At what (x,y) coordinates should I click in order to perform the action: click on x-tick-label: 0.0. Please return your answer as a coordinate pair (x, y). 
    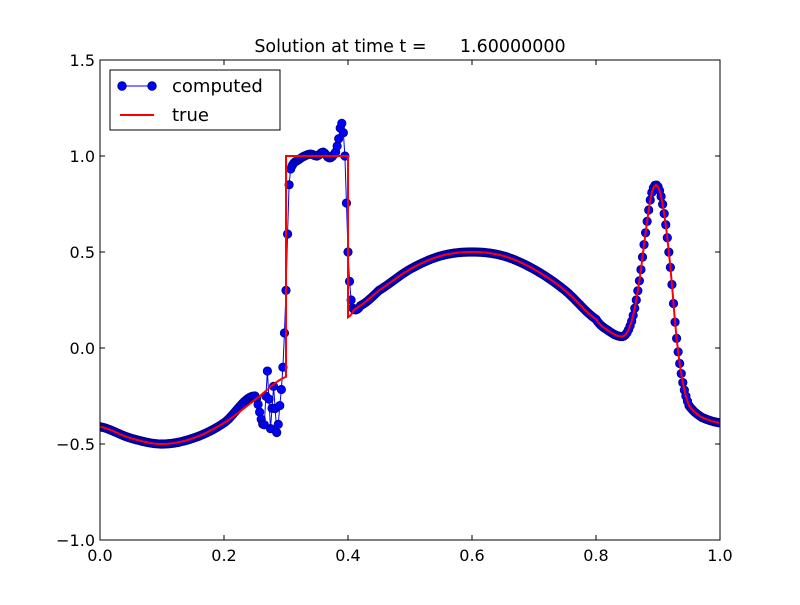
    Looking at the image, I should click on (99, 555).